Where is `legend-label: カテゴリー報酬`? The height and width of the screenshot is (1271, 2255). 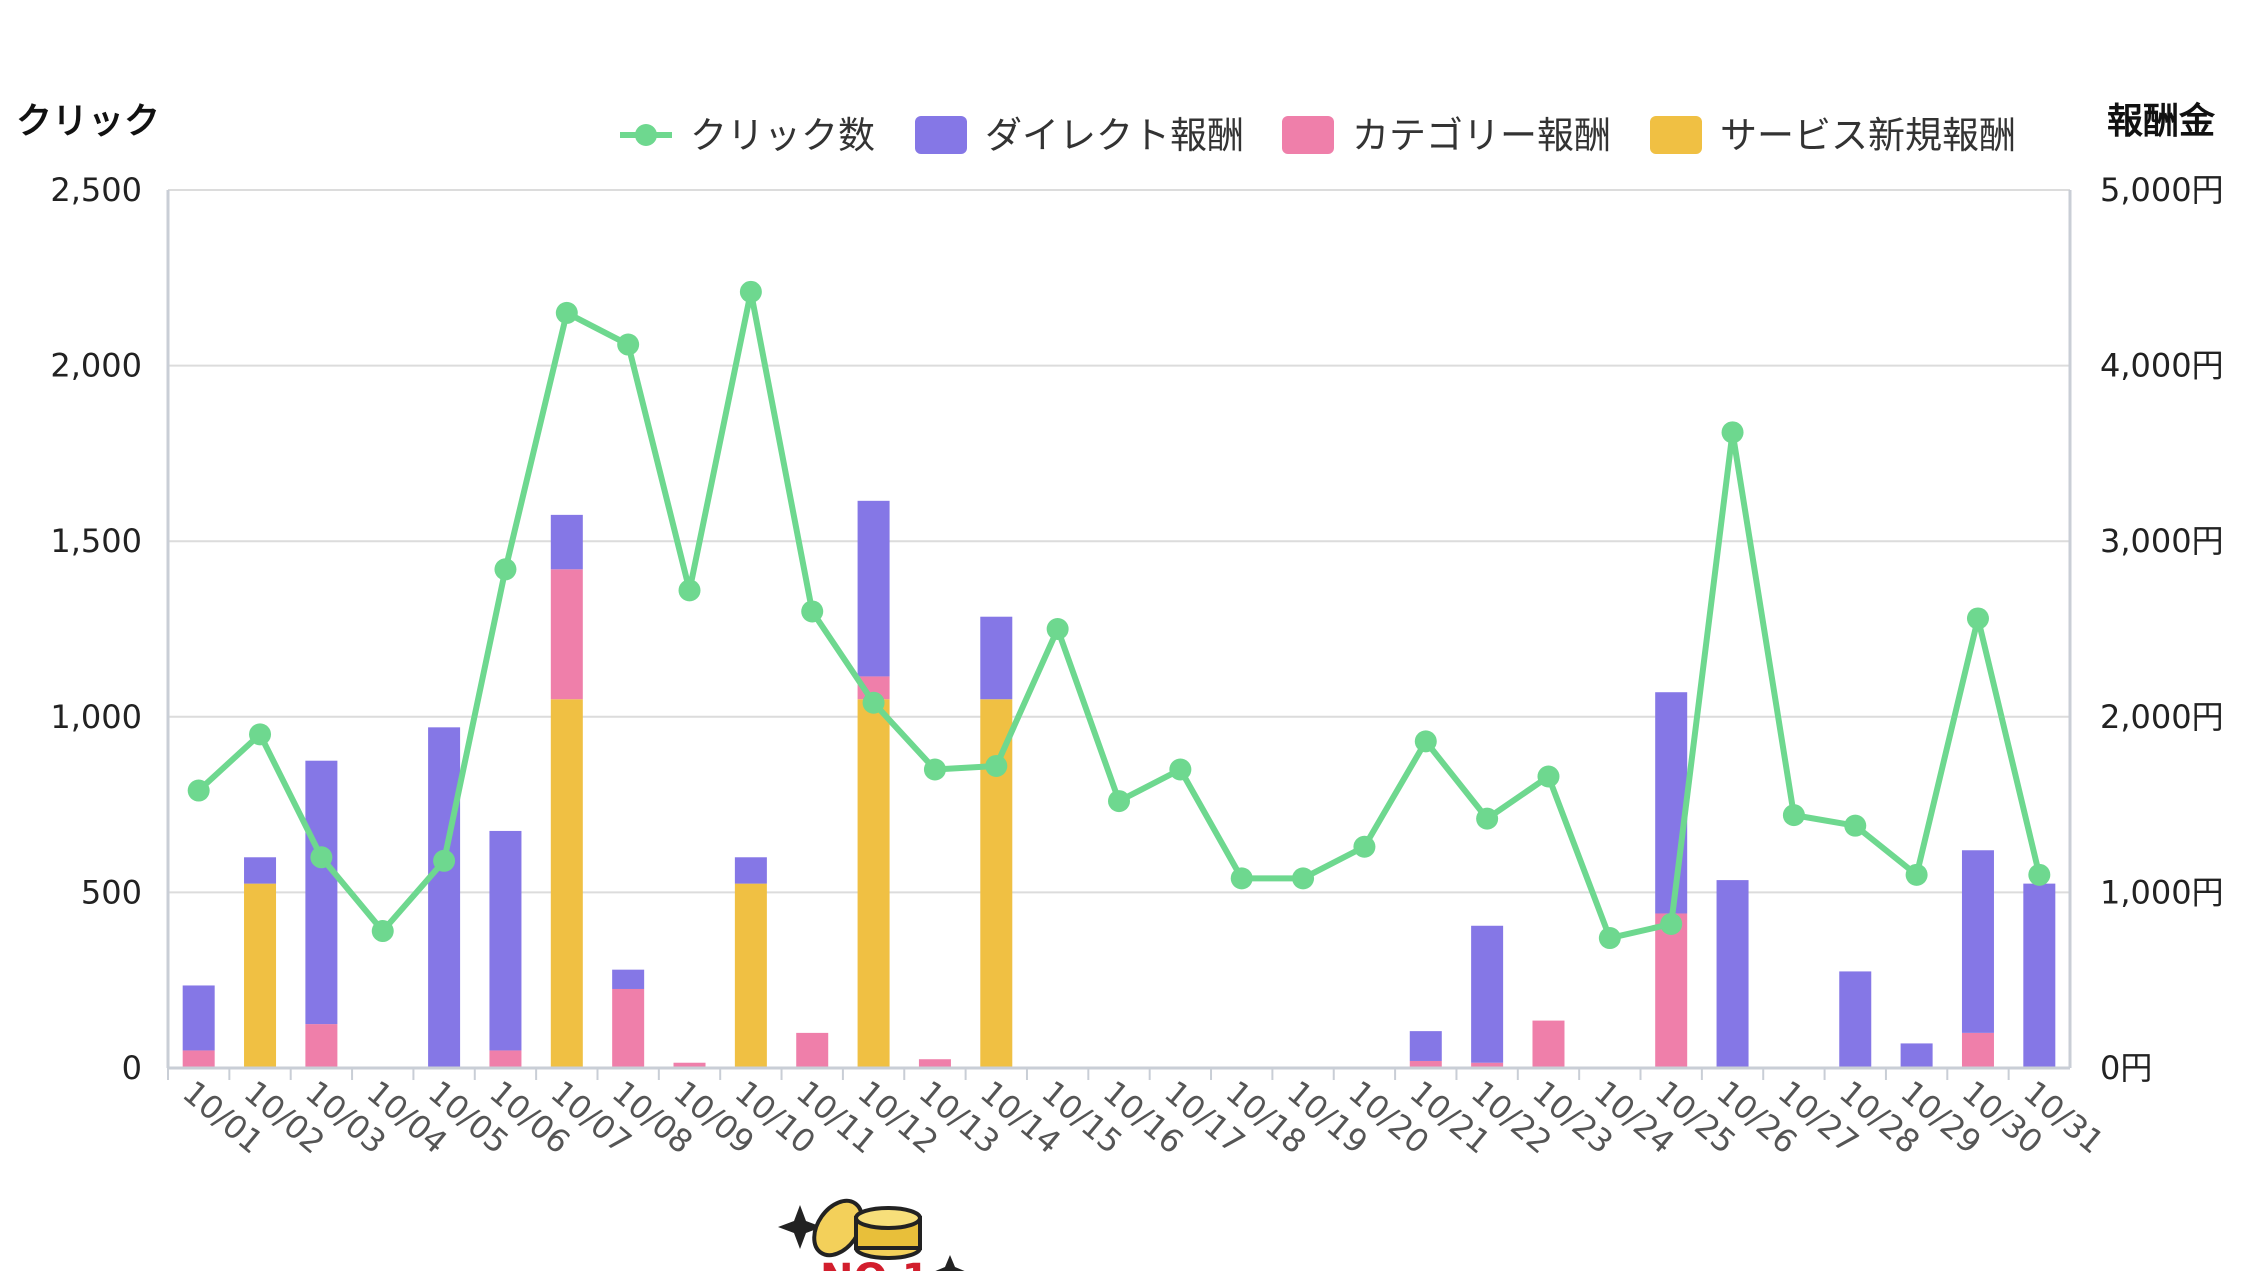 legend-label: カテゴリー報酬 is located at coordinates (1481, 135).